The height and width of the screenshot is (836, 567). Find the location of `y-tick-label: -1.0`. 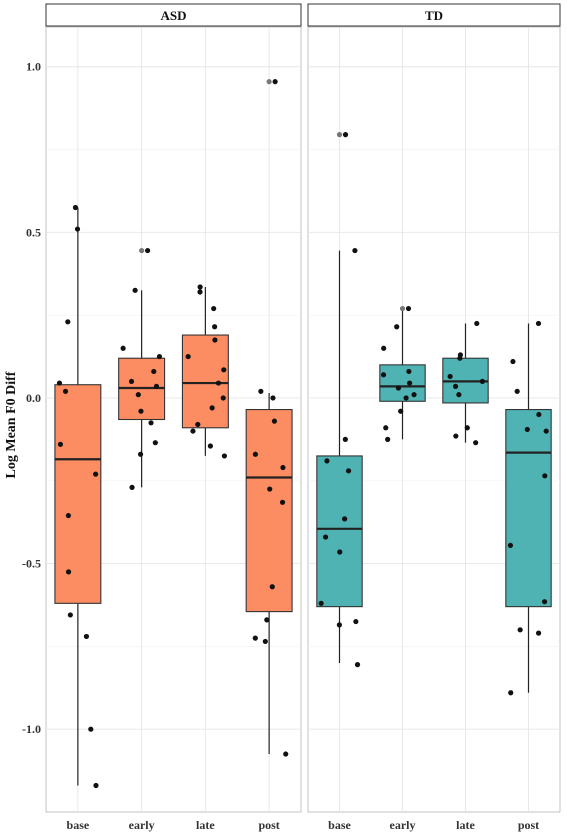

y-tick-label: -1.0 is located at coordinates (31, 729).